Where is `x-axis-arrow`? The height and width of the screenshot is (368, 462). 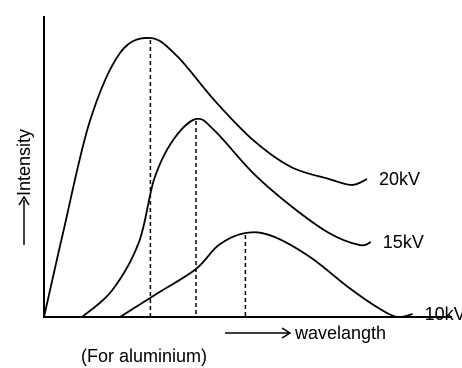 x-axis-arrow is located at coordinates (258, 333).